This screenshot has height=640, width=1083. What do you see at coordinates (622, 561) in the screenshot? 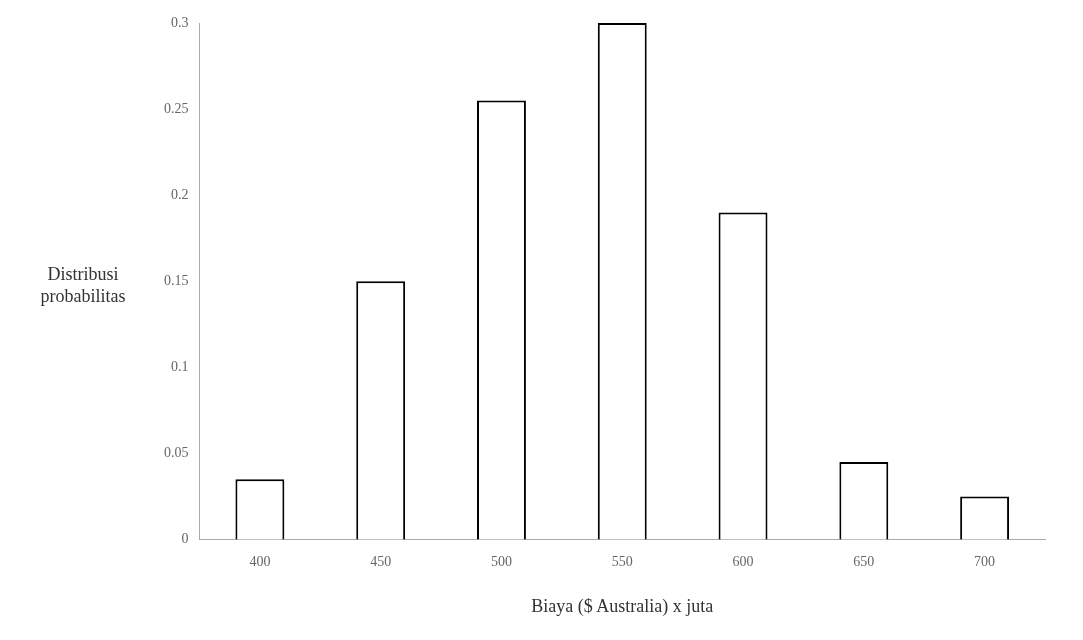
I see `x-tick-label: 550` at bounding box center [622, 561].